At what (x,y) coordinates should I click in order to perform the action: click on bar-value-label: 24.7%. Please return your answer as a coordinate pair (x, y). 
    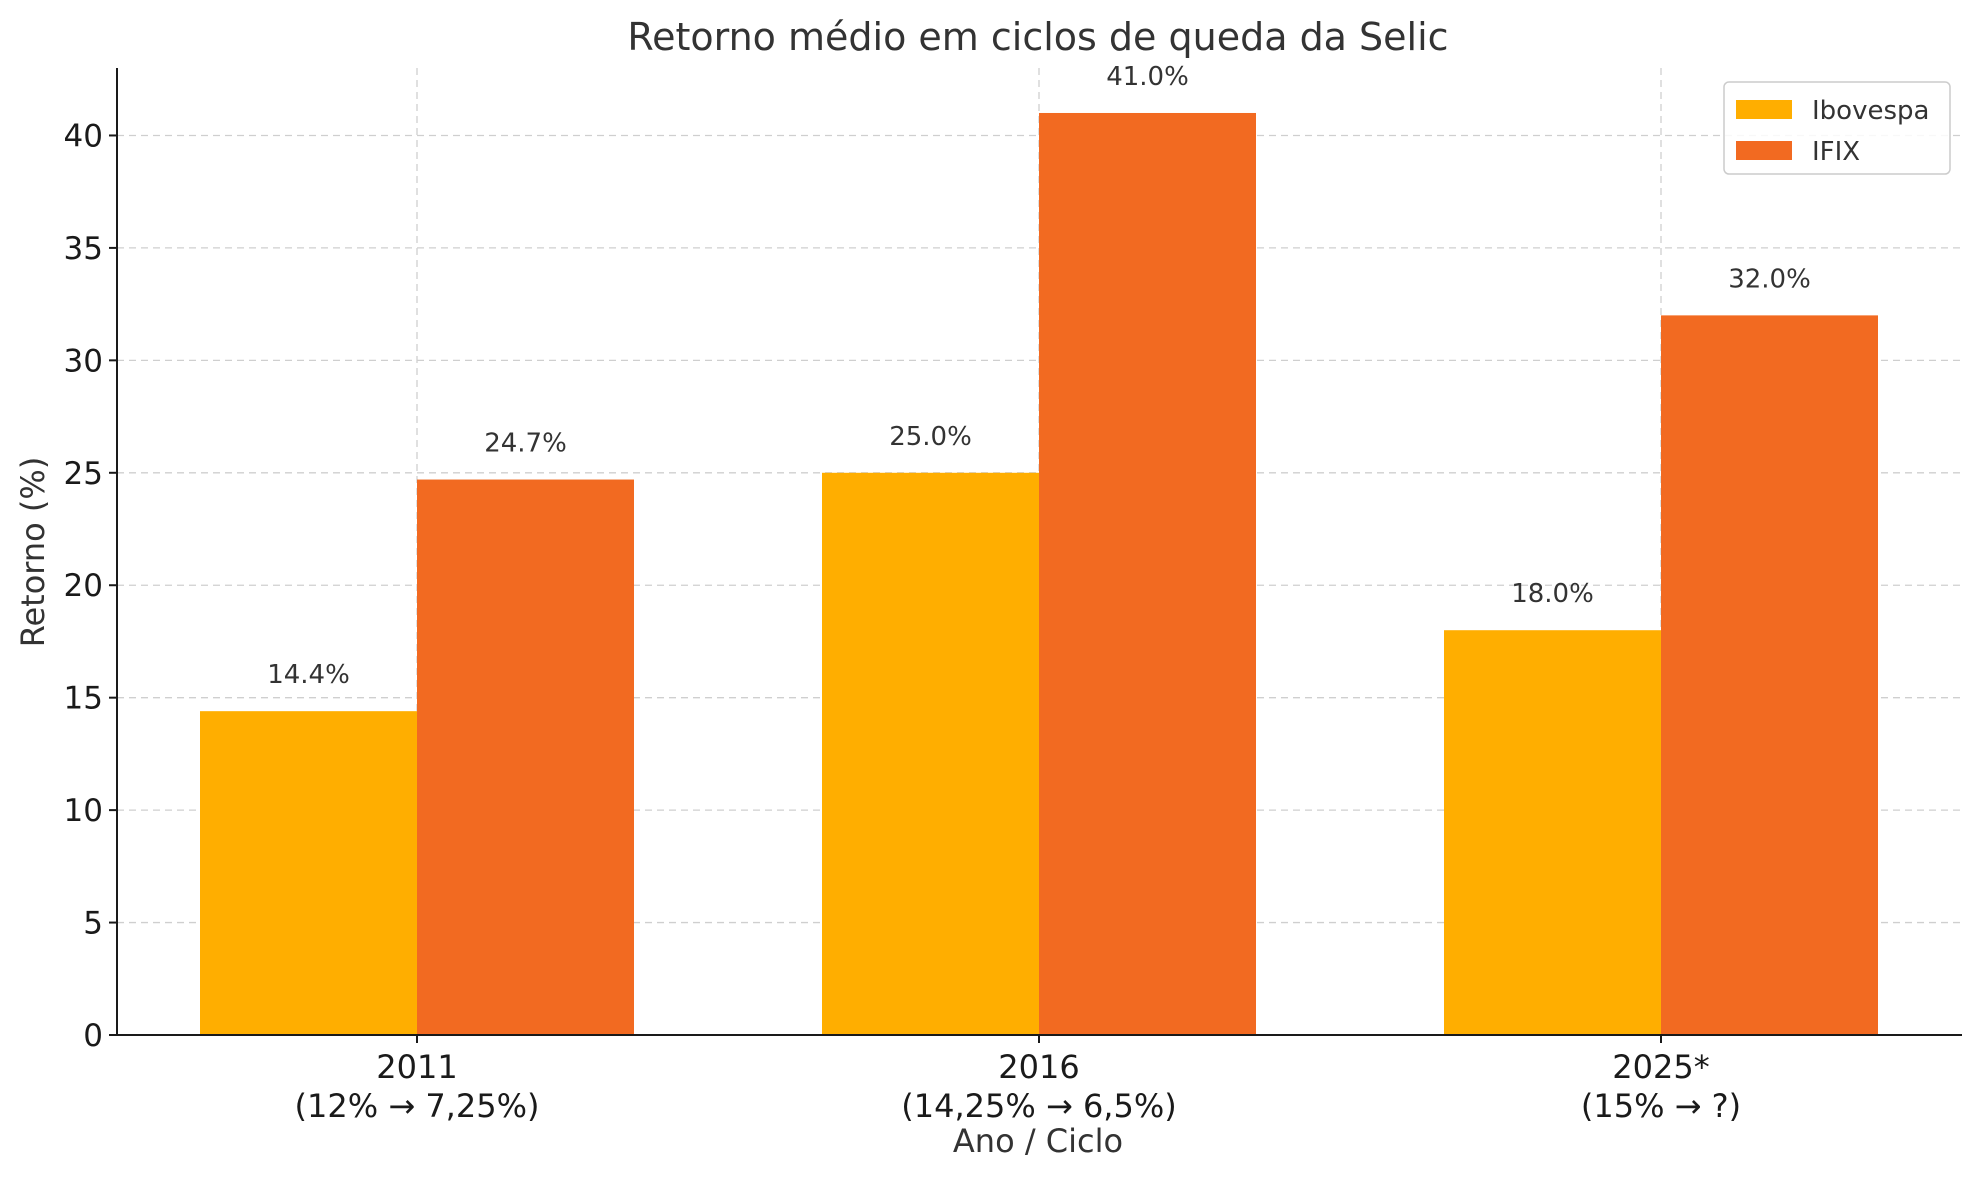
    Looking at the image, I should click on (525, 444).